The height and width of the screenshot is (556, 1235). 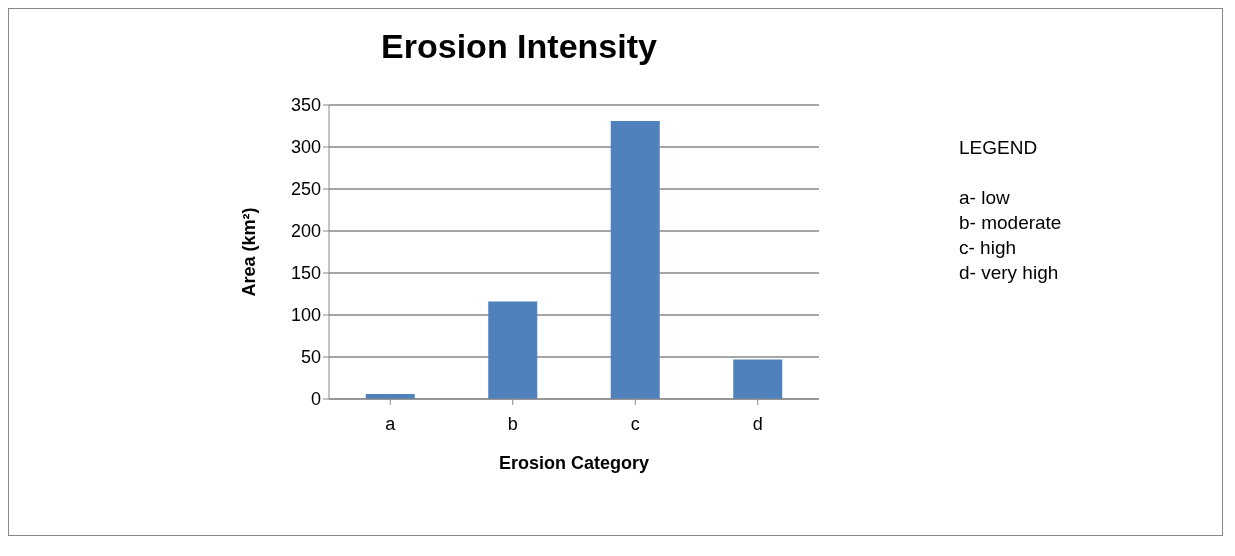 What do you see at coordinates (985, 198) in the screenshot?
I see `text: a- low` at bounding box center [985, 198].